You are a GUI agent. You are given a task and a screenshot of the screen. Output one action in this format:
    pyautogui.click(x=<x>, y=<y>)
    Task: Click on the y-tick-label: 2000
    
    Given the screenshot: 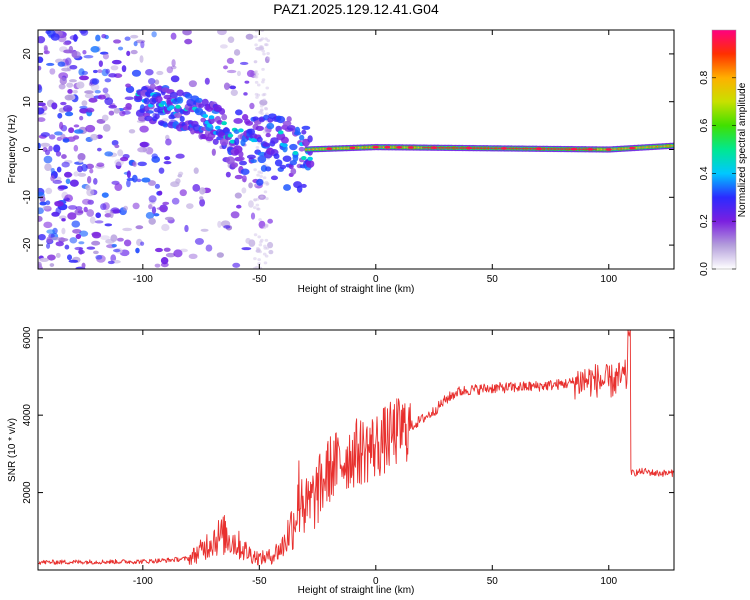 What is the action you would take?
    pyautogui.click(x=27, y=492)
    